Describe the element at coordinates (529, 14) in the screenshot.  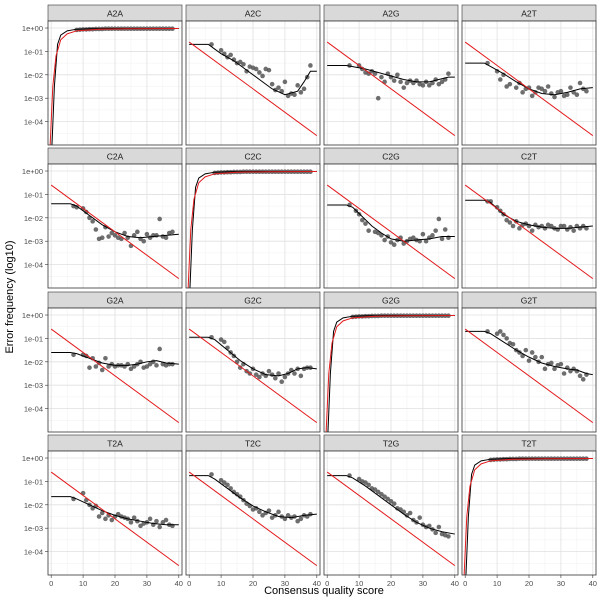
I see `facet-strip-label: A2T` at that location.